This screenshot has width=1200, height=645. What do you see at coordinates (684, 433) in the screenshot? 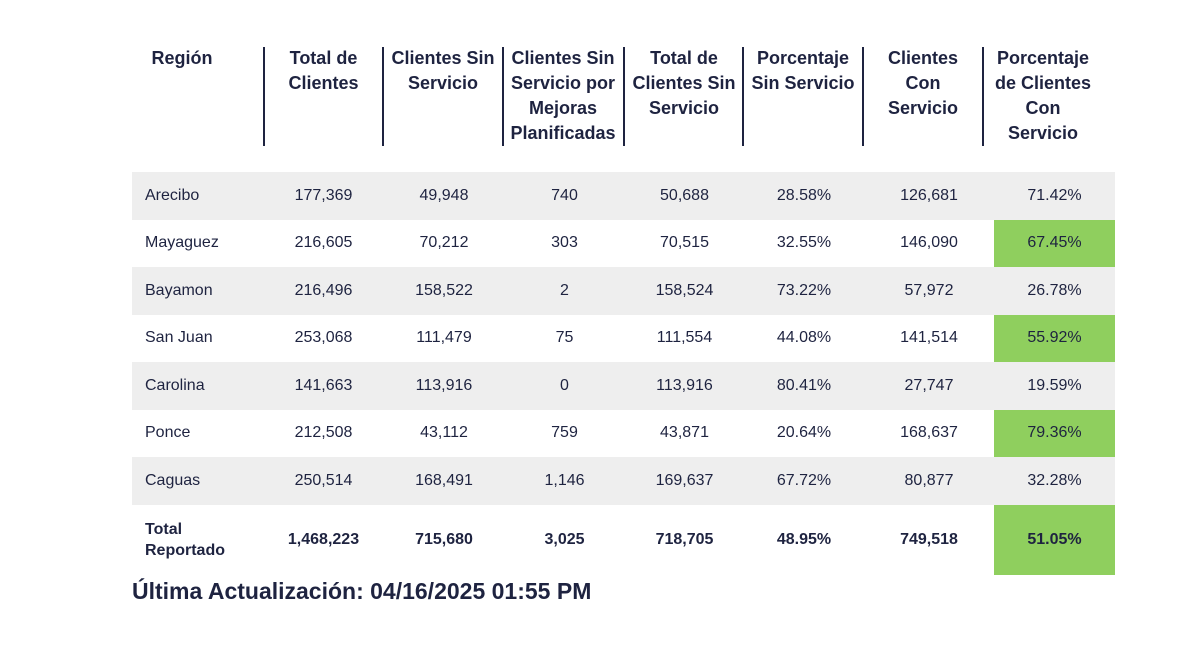
I see `cell-total-without-service: 43,871` at bounding box center [684, 433].